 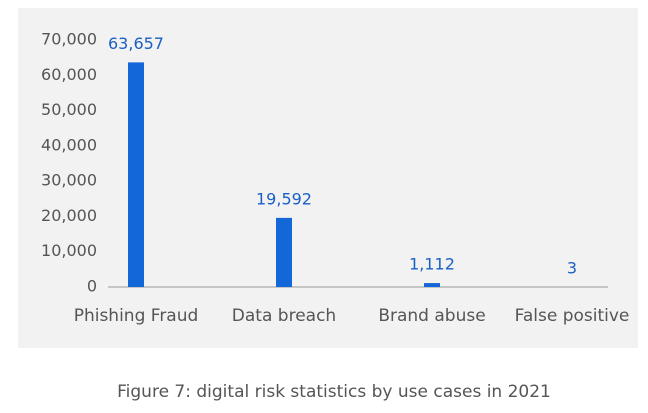 What do you see at coordinates (431, 316) in the screenshot?
I see `x-tick-label: Brand abuse` at bounding box center [431, 316].